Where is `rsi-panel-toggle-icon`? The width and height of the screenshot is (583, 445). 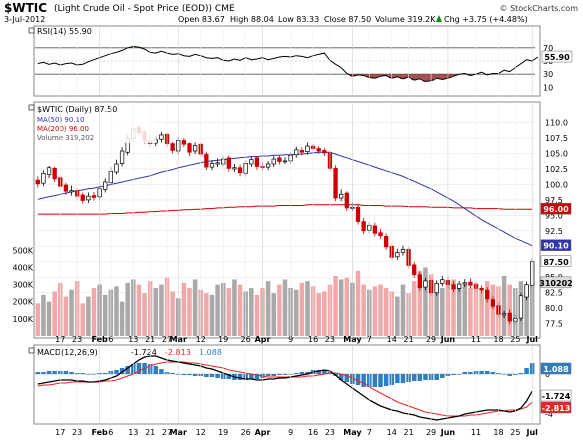
rsi-panel-toggle-icon is located at coordinates (31, 30).